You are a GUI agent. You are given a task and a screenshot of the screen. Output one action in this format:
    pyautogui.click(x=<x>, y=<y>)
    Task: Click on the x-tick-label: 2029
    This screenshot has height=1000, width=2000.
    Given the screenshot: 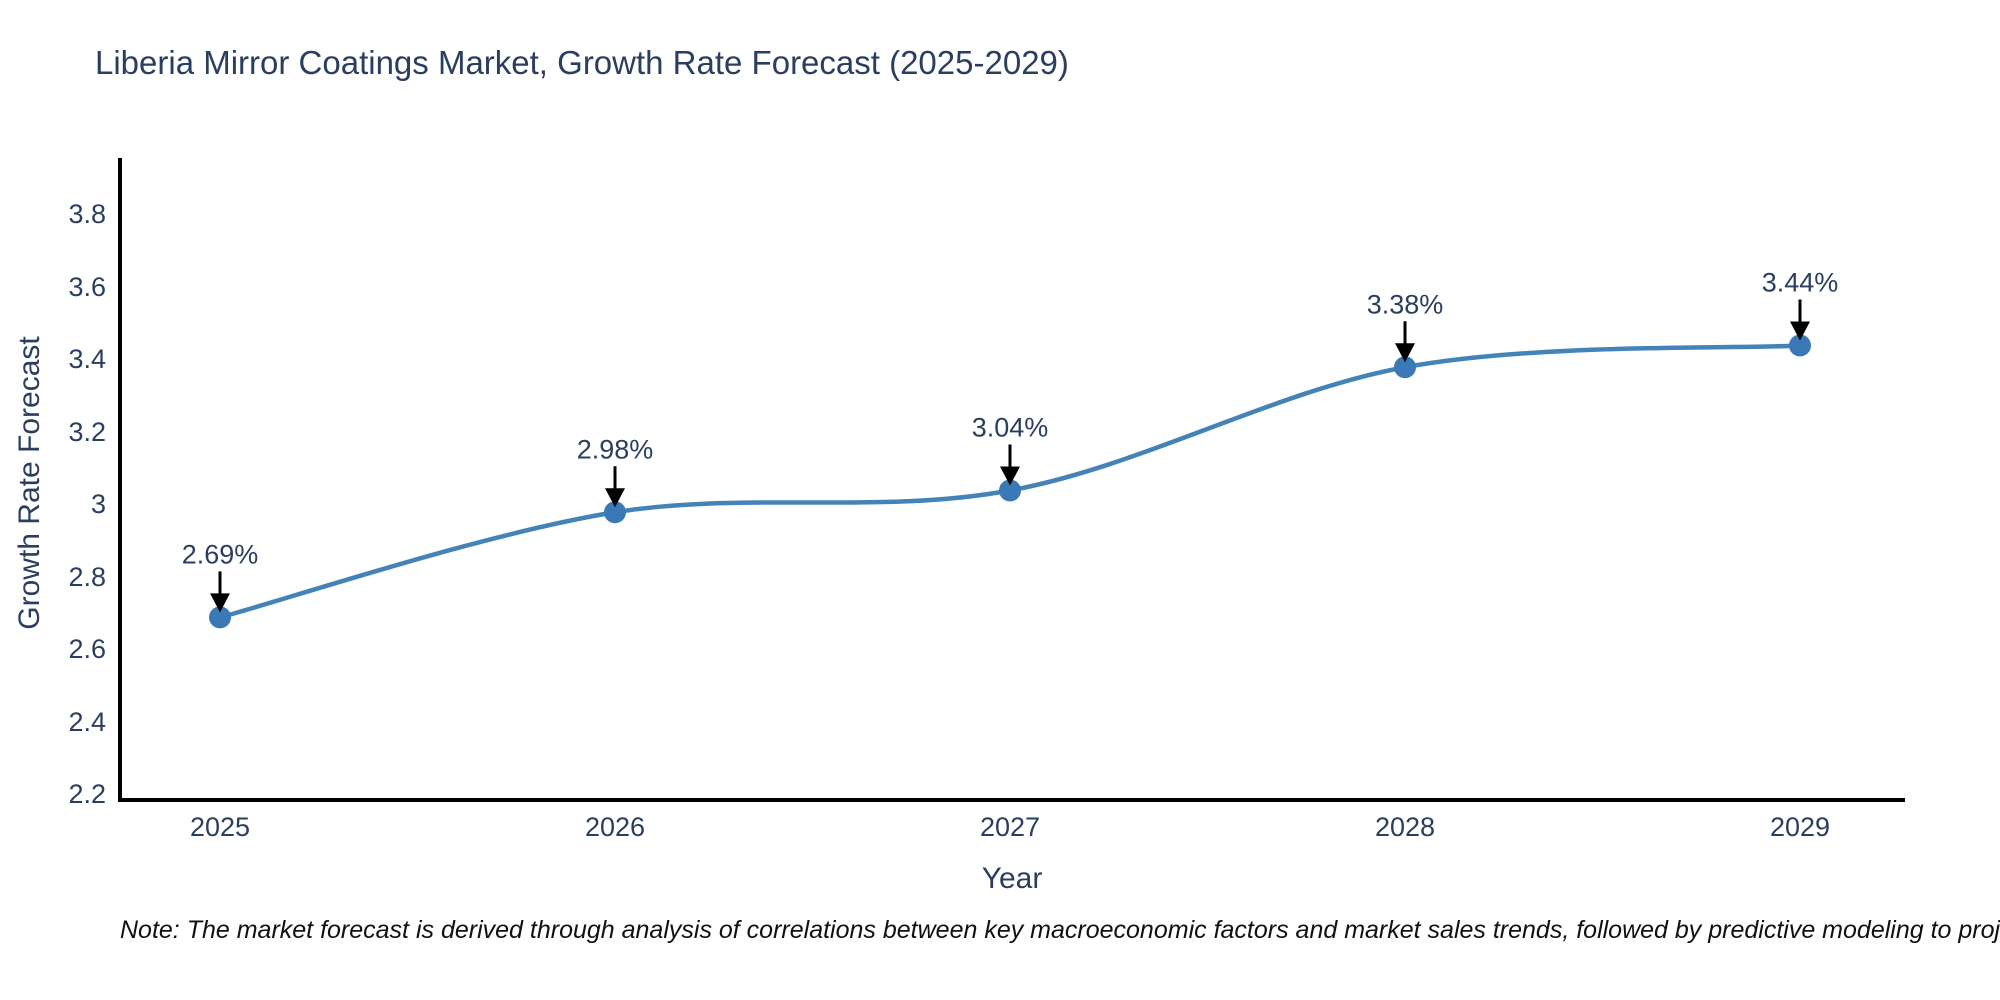 What is the action you would take?
    pyautogui.click(x=1800, y=827)
    